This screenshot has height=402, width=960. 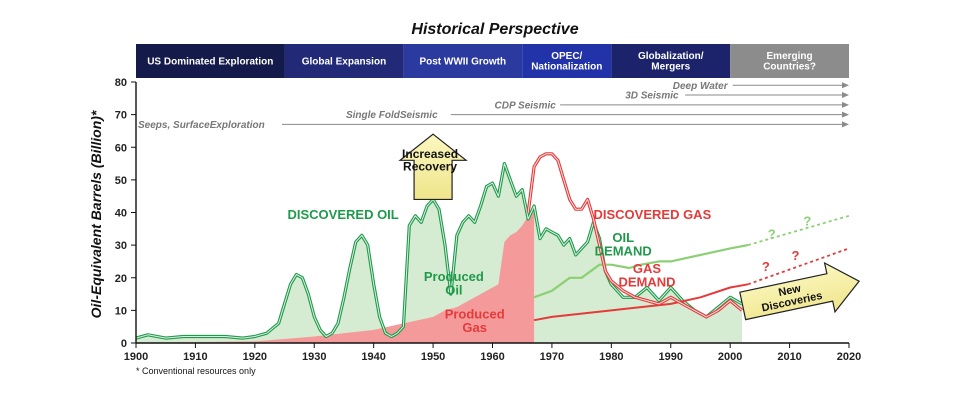 I want to click on era-label-line: Global Expansion, so click(x=344, y=62).